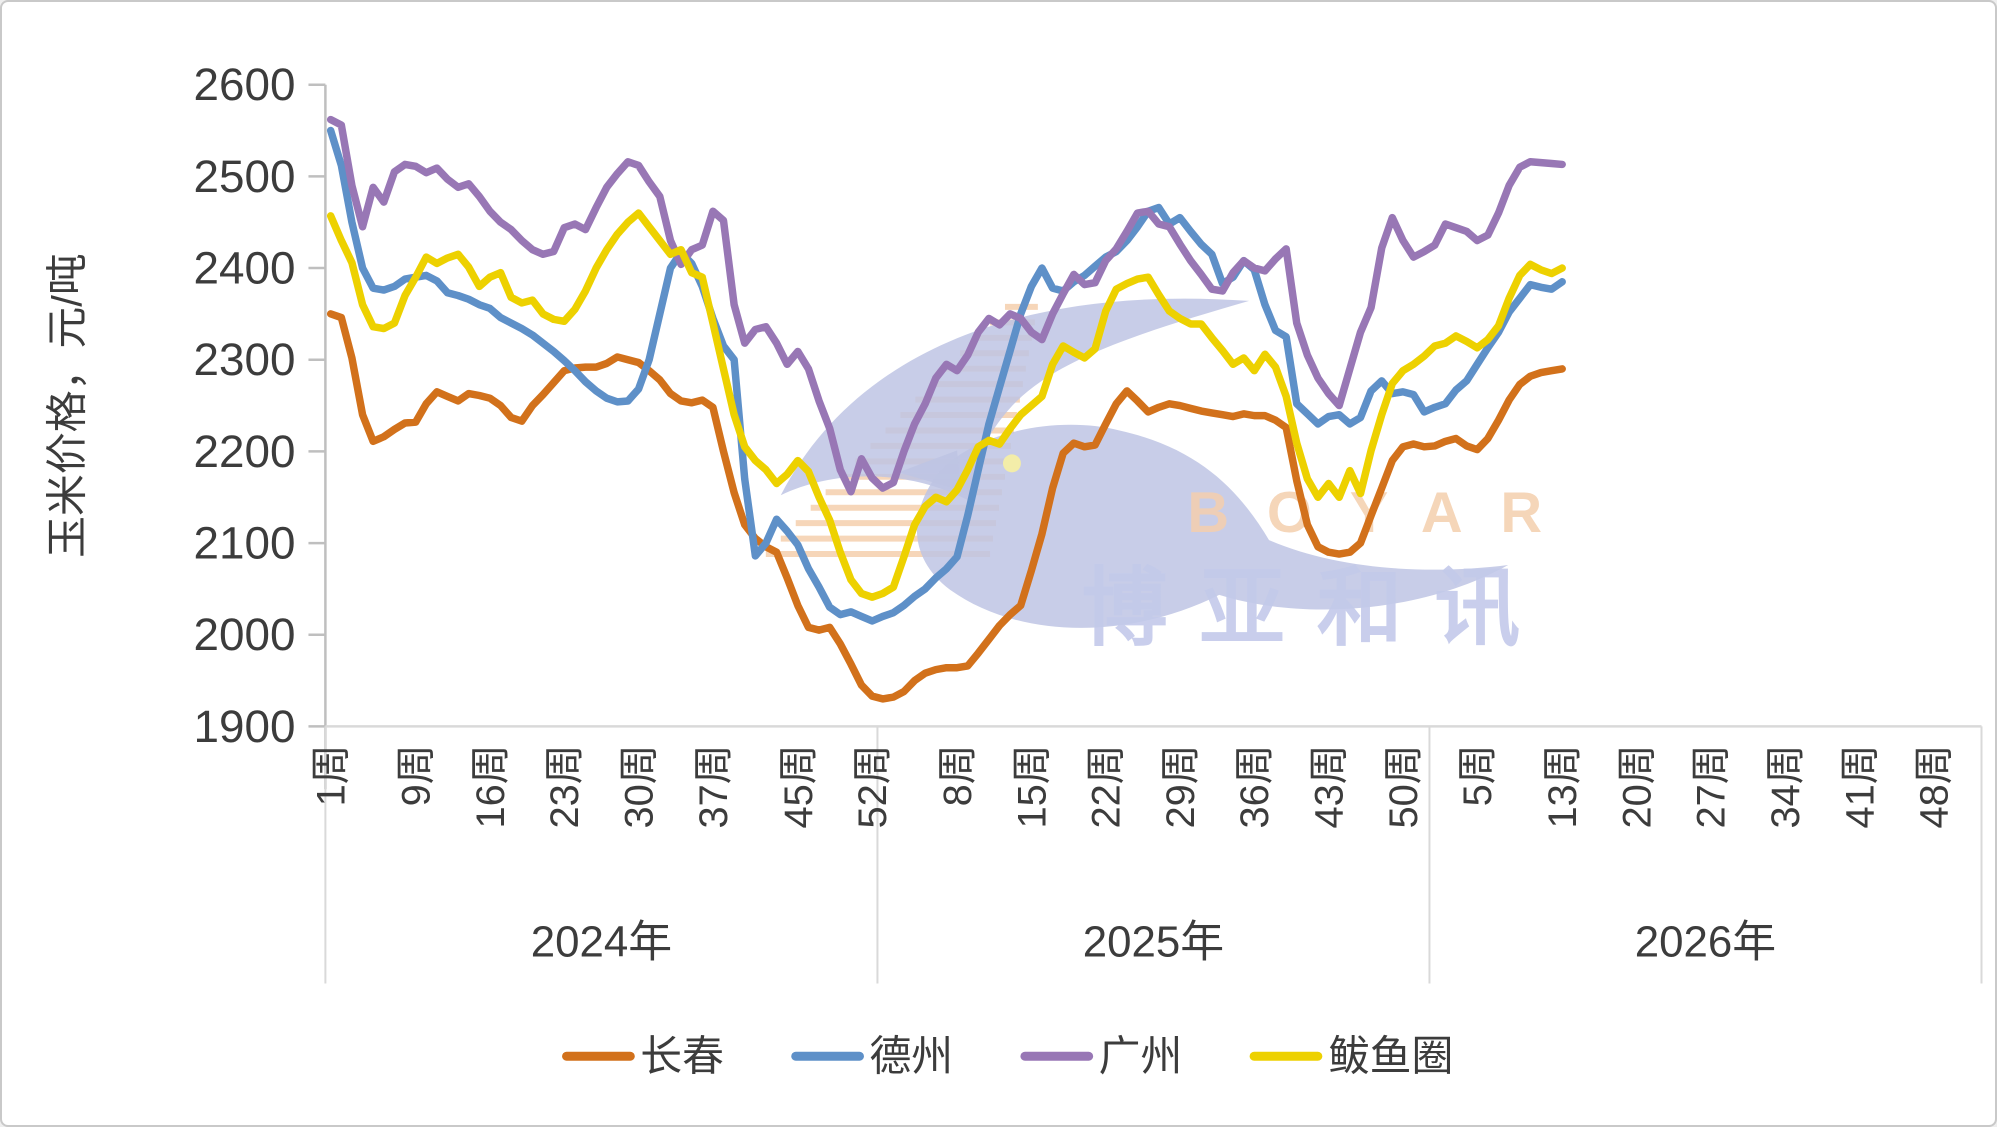 Image resolution: width=1997 pixels, height=1127 pixels. What do you see at coordinates (958, 775) in the screenshot?
I see `week-tick-label: 8周` at bounding box center [958, 775].